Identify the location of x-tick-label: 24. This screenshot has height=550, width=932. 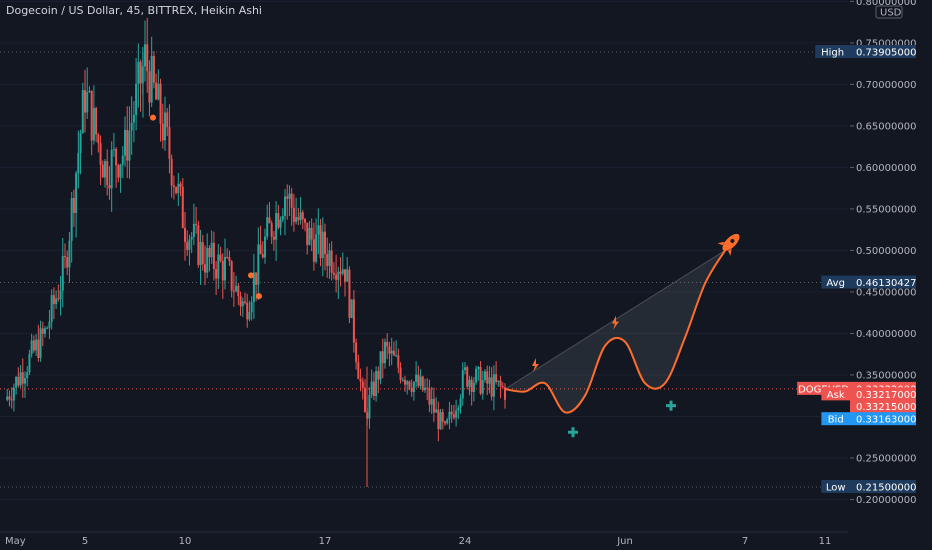
(465, 541).